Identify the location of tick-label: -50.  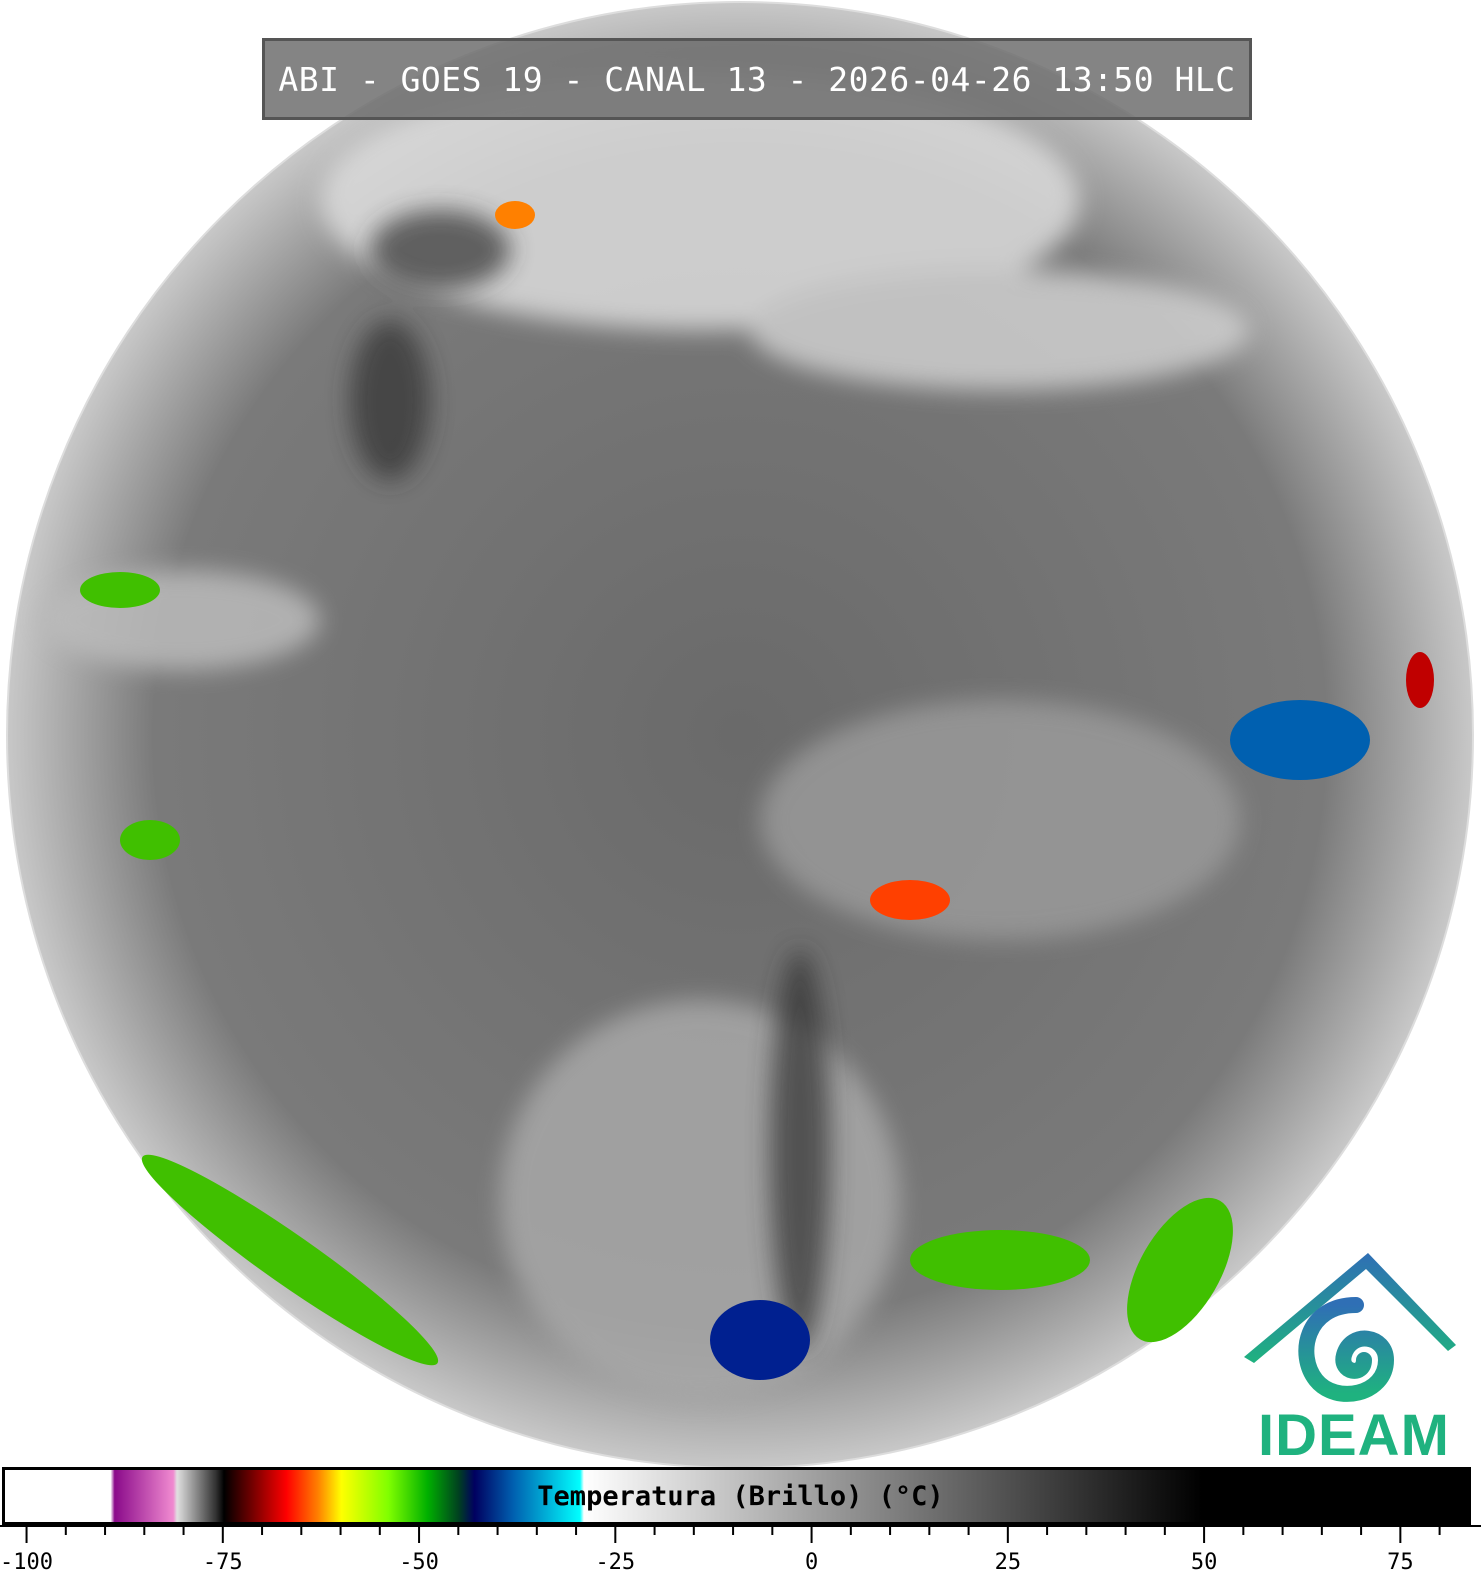
(419, 1562).